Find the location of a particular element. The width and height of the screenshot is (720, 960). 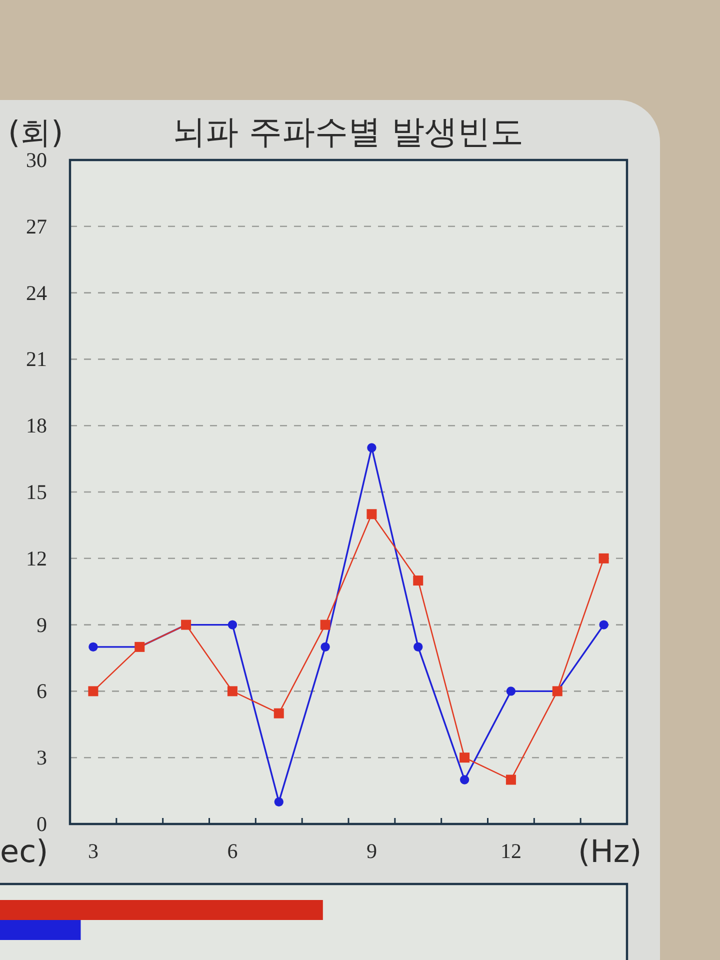

y-tick-label: 18 is located at coordinates (36, 426).